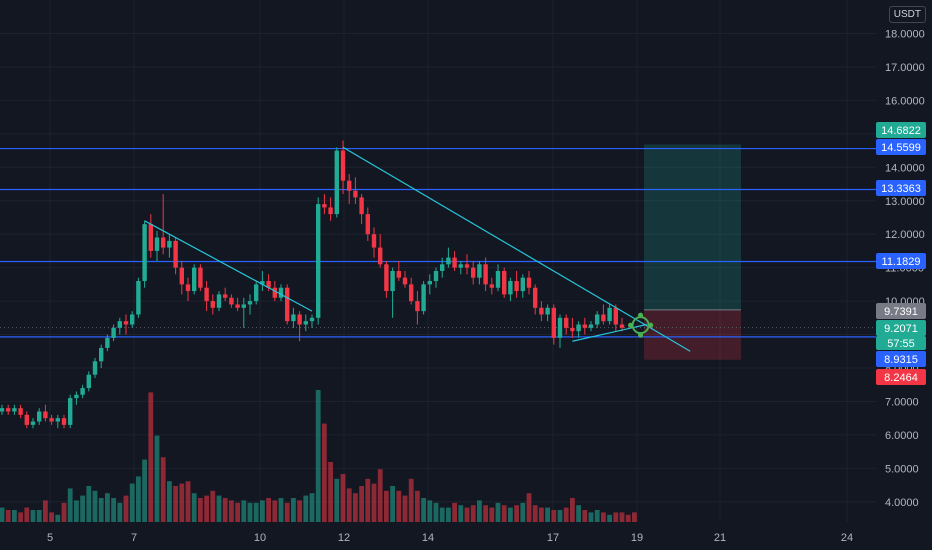 Image resolution: width=932 pixels, height=550 pixels. I want to click on y-tick-label: 7.0000, so click(902, 402).